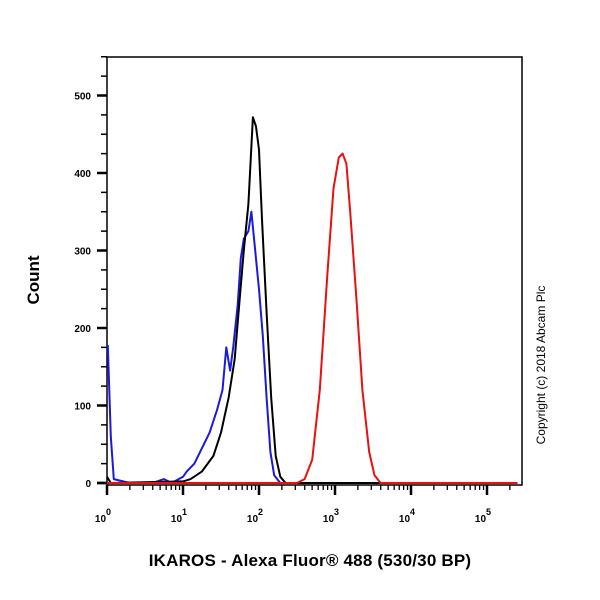  Describe the element at coordinates (82, 174) in the screenshot. I see `y-tick-label: 400` at that location.